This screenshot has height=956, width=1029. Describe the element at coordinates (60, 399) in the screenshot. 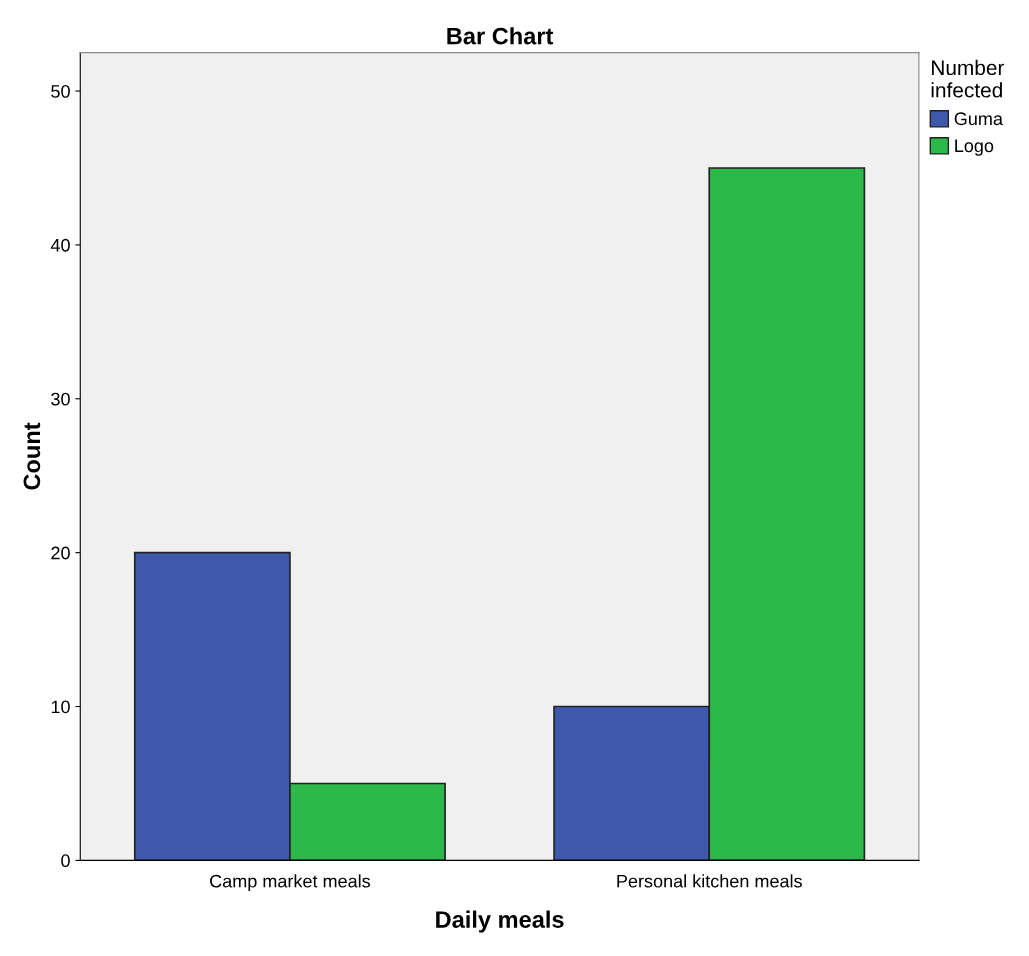

I see `y-tick-label: 30` at that location.